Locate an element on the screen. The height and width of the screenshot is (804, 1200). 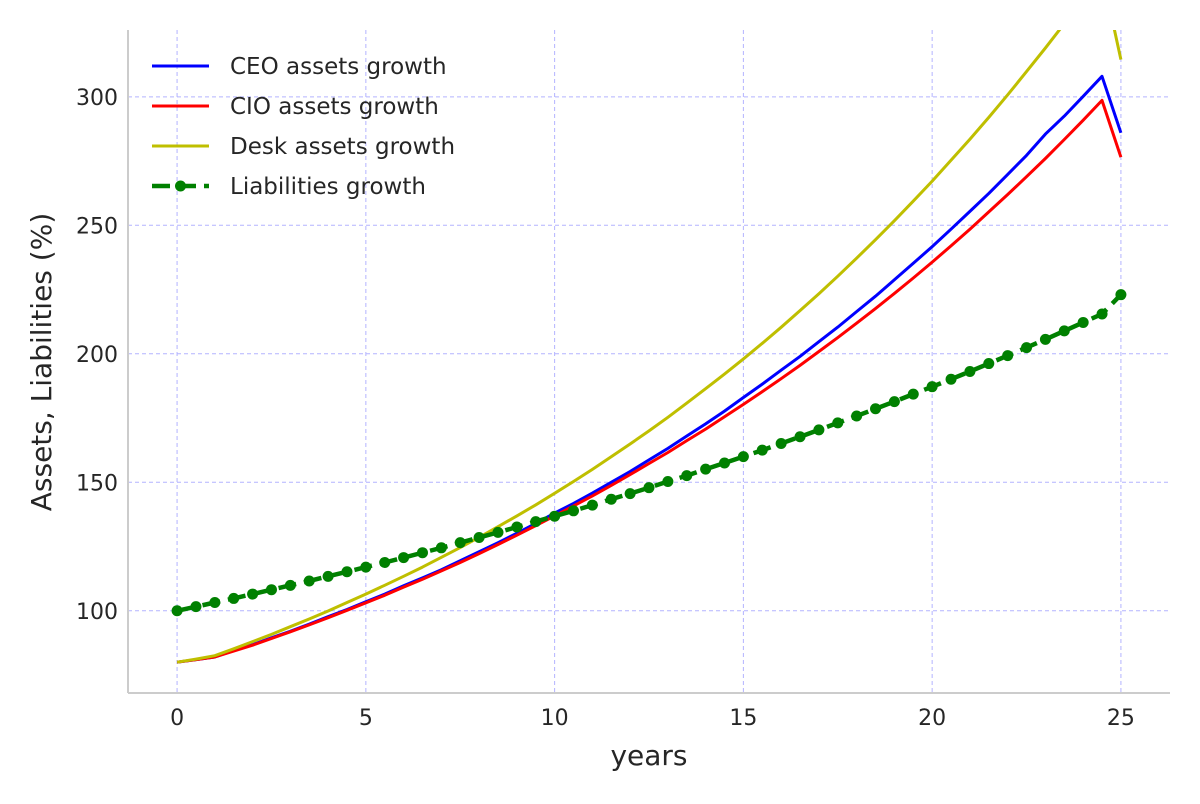
y-tick-label: 150 is located at coordinates (97, 483).